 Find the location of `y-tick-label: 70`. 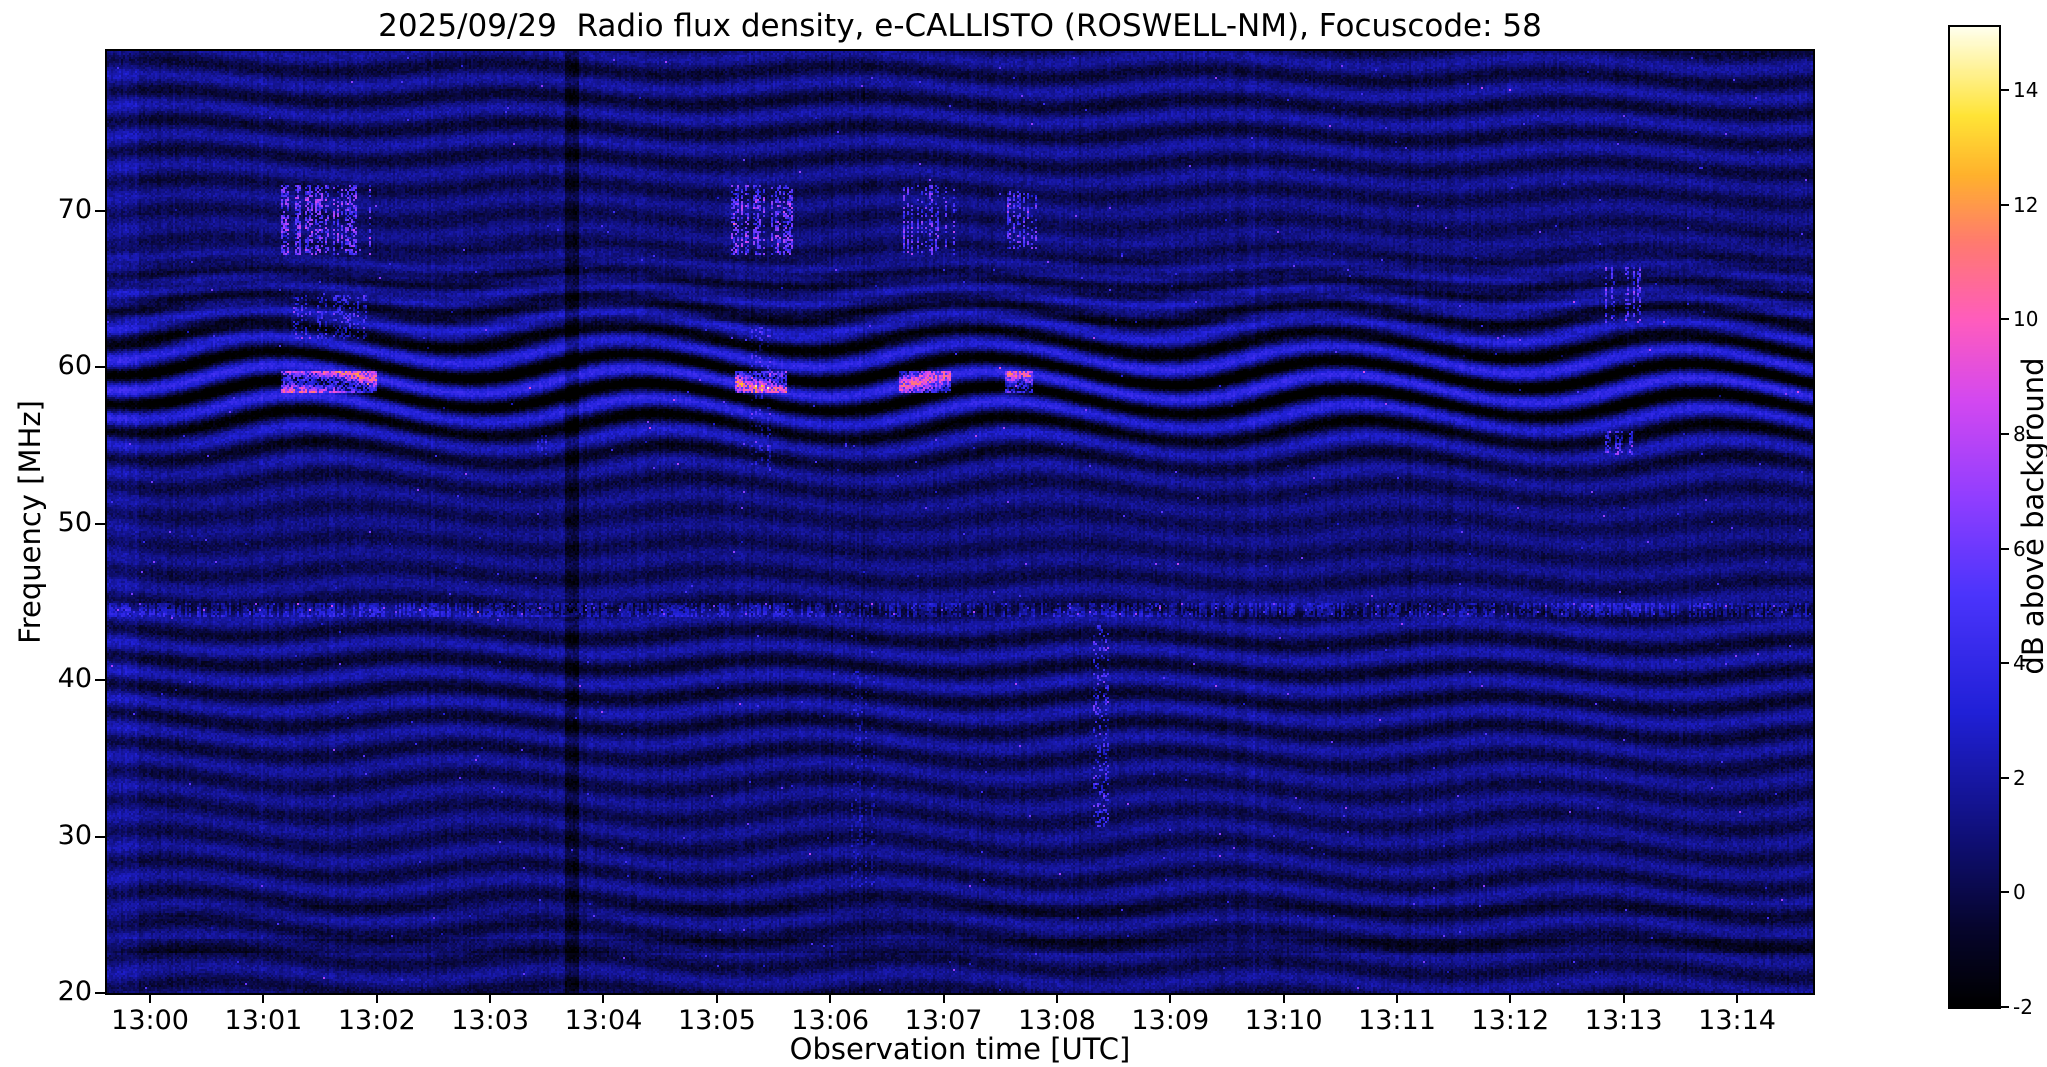

y-tick-label: 70 is located at coordinates (74, 209).